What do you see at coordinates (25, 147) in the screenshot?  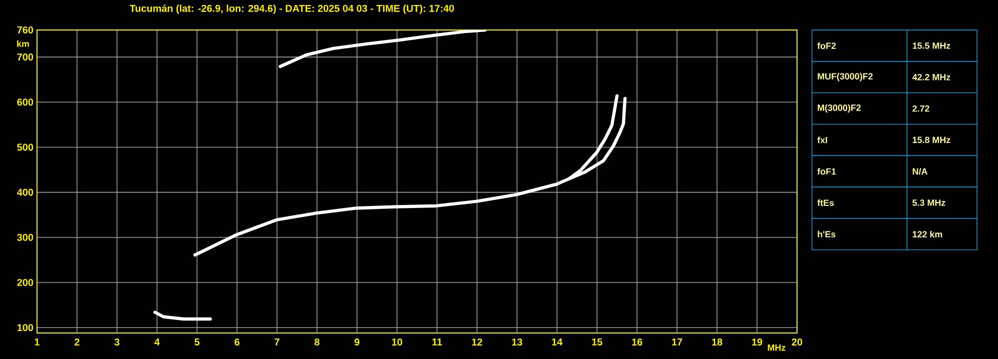 I see `y-tick-label: 500` at bounding box center [25, 147].